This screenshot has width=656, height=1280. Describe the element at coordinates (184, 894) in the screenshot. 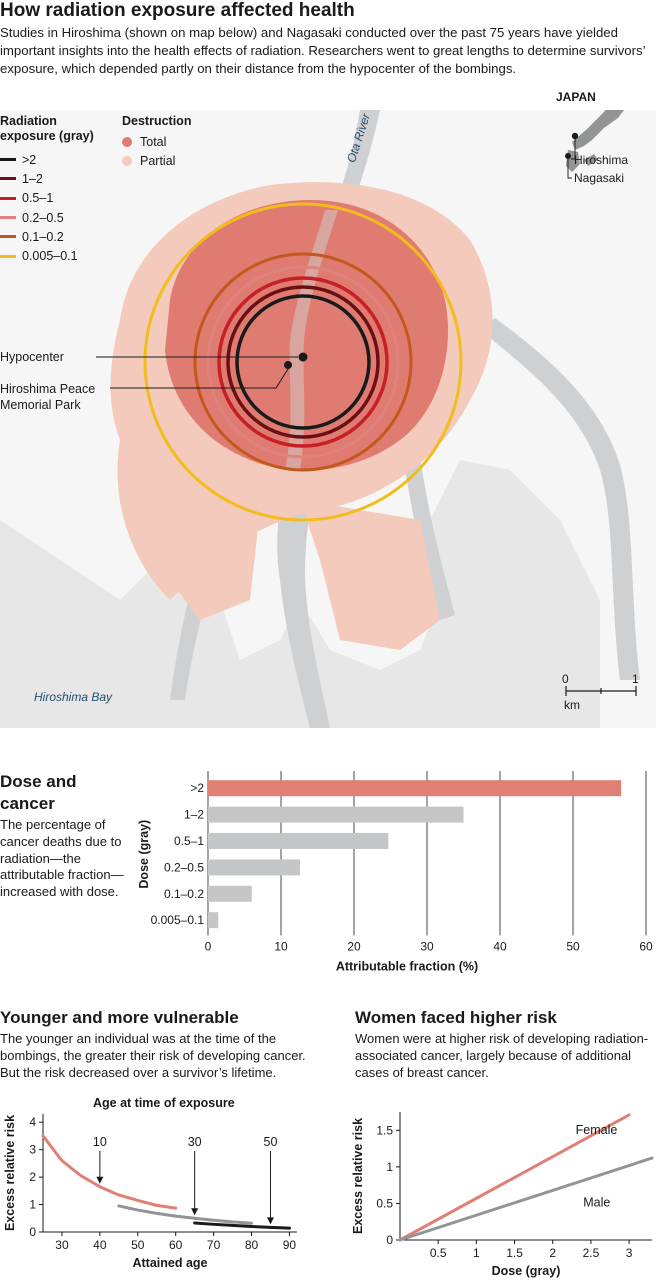

I see `y-tick-label: 0.1–0.2` at that location.